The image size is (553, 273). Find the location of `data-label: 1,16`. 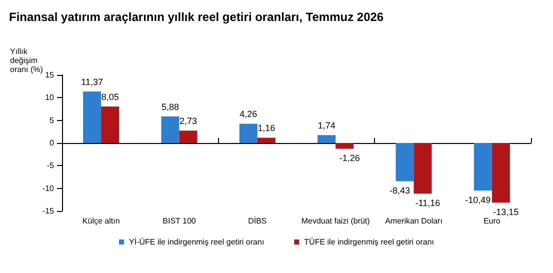

data-label: 1,16 is located at coordinates (267, 128).